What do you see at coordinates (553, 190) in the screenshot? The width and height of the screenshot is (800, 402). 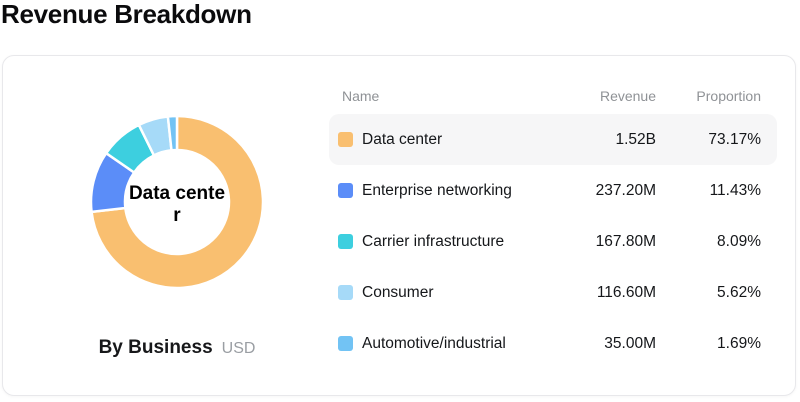 I see `table-row-enterprise-networking: Enterprise networking 237.20M 11.43%` at bounding box center [553, 190].